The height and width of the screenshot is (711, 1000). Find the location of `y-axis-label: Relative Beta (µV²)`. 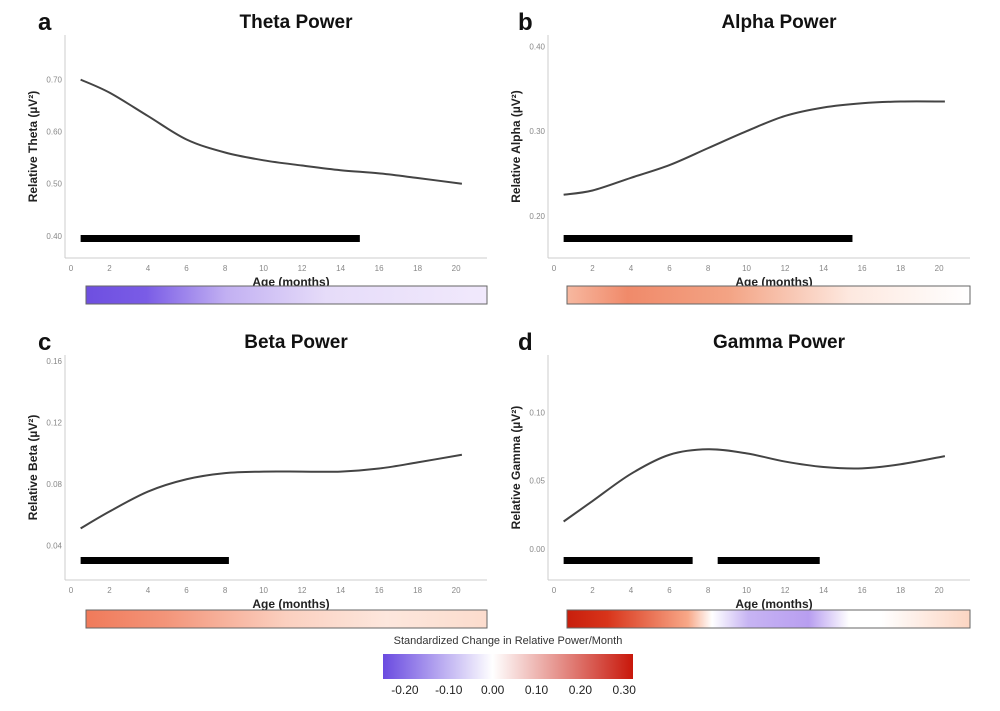

y-axis-label: Relative Beta (µV²) is located at coordinates (33, 468).